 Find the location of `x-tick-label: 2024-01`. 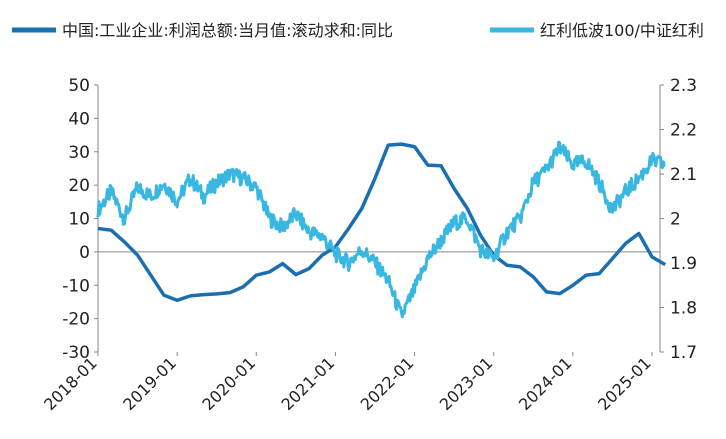

x-tick-label: 2024-01 is located at coordinates (545, 383).